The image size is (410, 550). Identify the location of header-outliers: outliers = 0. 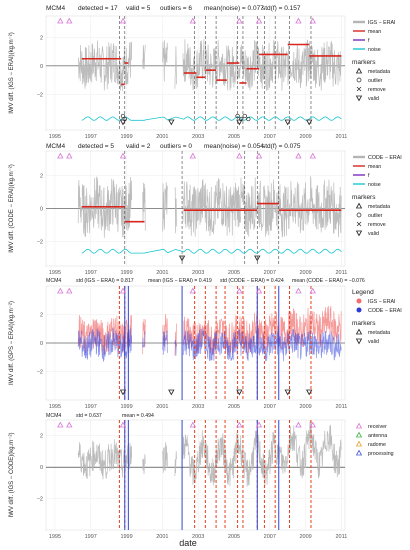
(176, 146).